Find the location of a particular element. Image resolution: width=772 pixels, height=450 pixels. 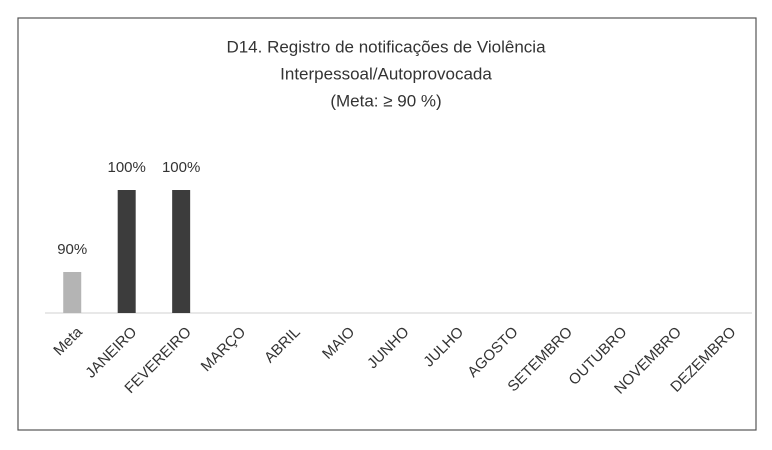

chart-title: Interpessoal/Autoprovocada is located at coordinates (386, 73).